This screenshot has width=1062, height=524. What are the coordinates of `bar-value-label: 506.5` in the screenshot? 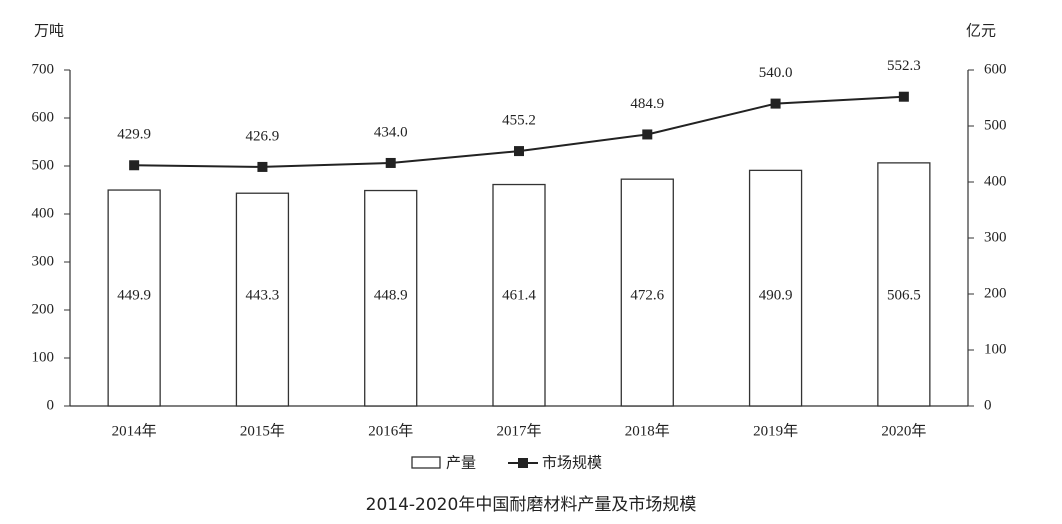 It's located at (904, 295).